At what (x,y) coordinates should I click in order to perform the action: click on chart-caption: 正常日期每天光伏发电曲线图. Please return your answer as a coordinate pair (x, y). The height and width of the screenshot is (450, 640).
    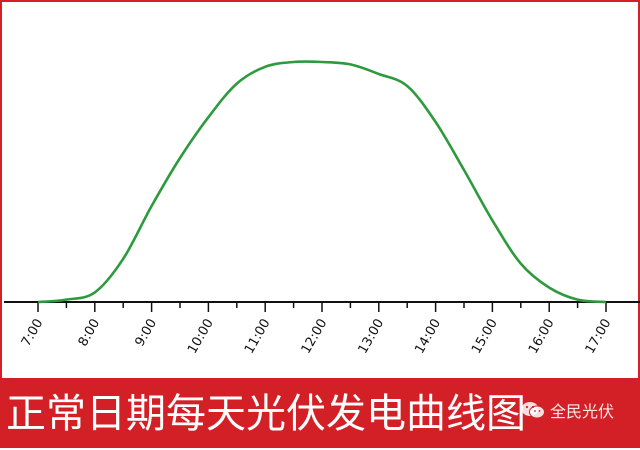
    Looking at the image, I should click on (266, 414).